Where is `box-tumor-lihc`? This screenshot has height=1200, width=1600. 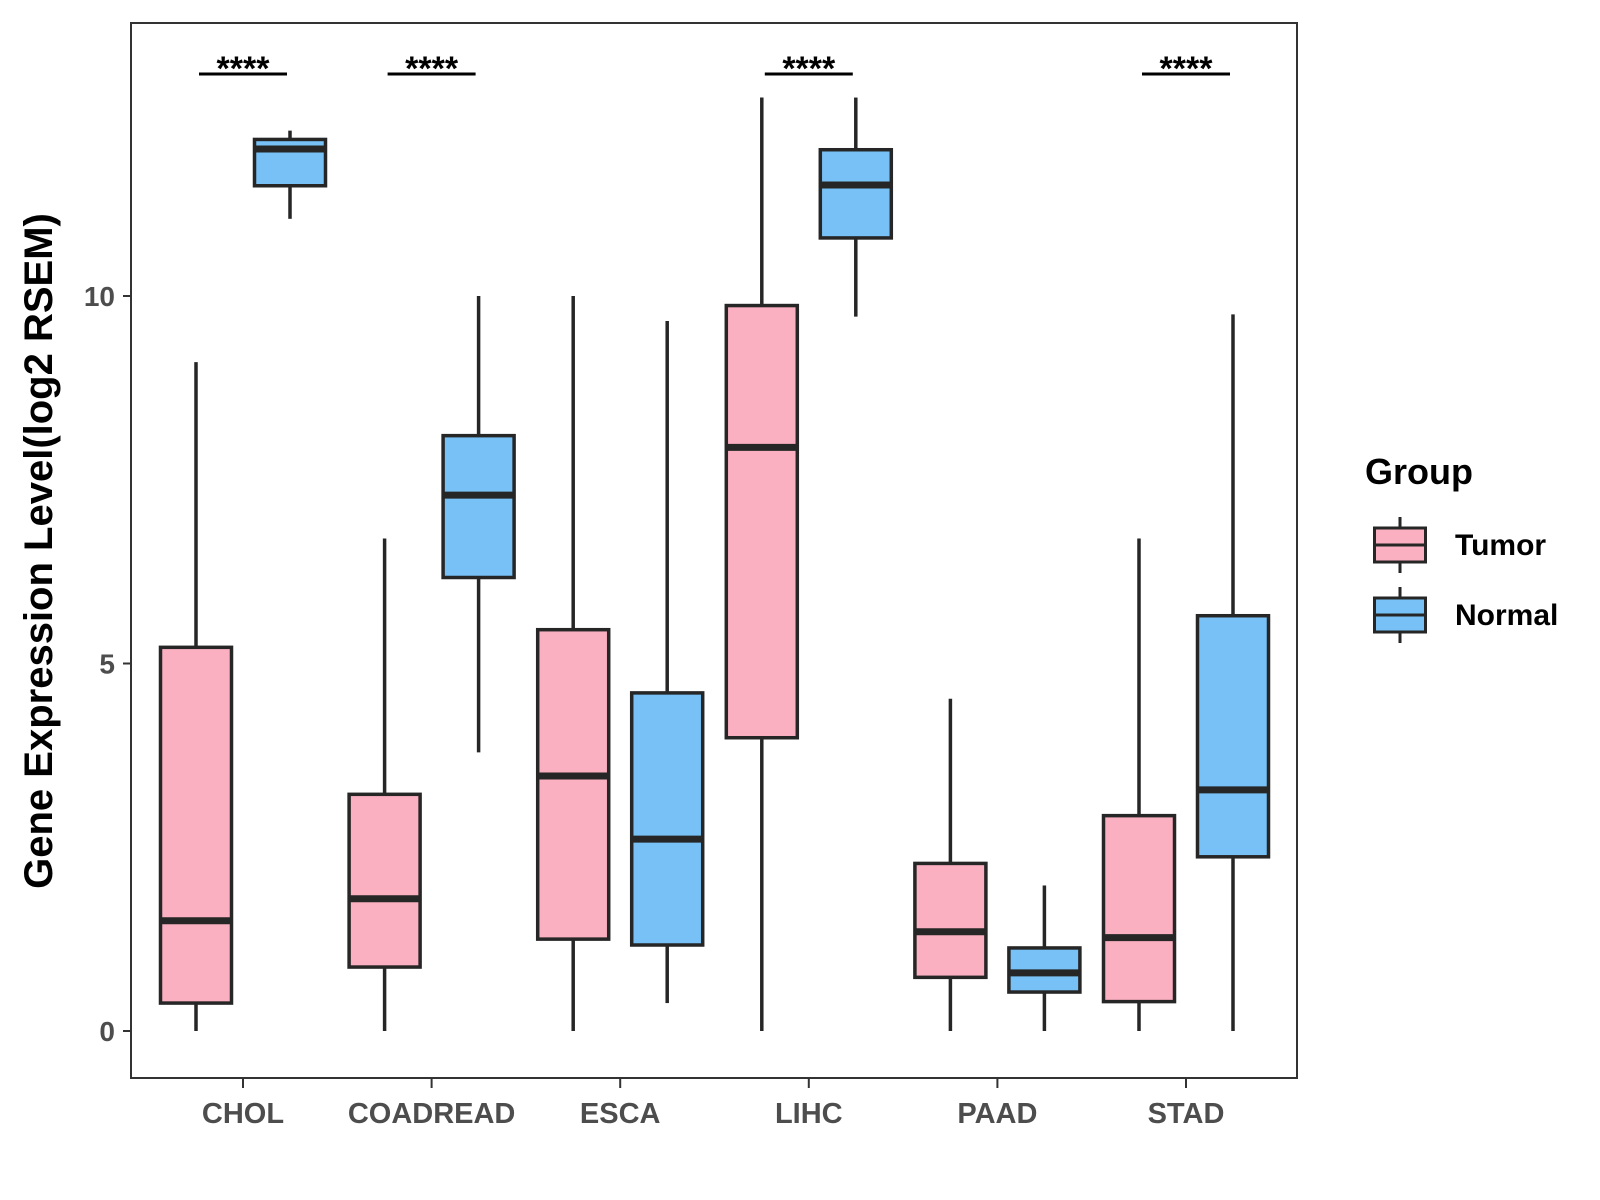 box-tumor-lihc is located at coordinates (762, 564).